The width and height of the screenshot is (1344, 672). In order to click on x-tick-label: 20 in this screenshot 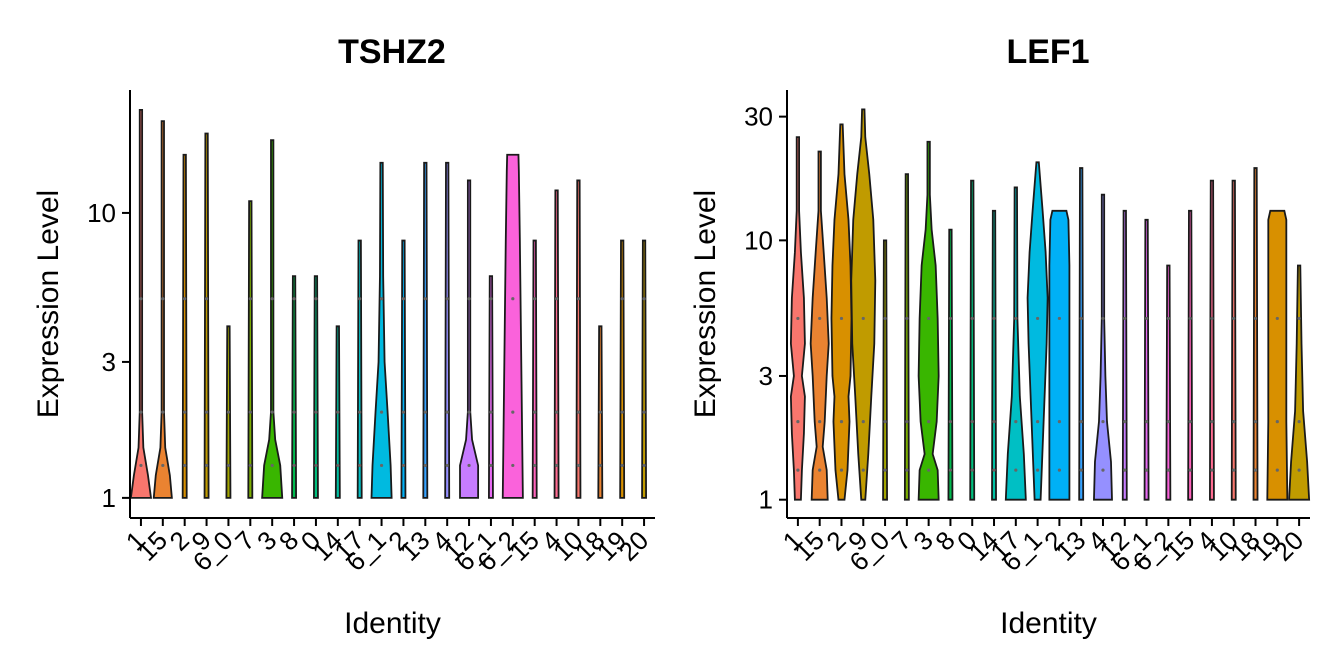, I will do `click(1289, 546)`.